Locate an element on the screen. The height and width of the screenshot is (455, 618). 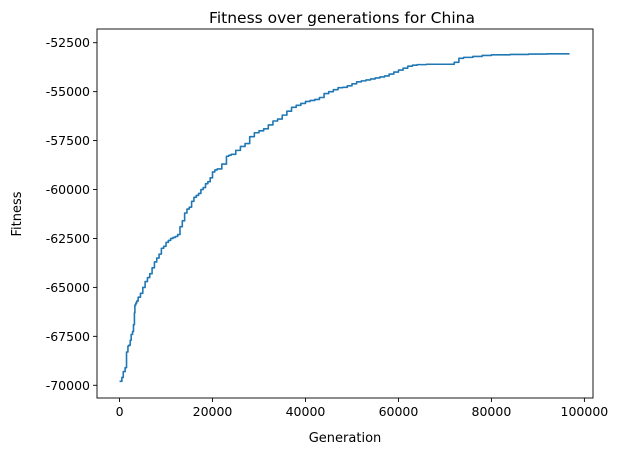
y-axis-label: Fitness is located at coordinates (17, 213).